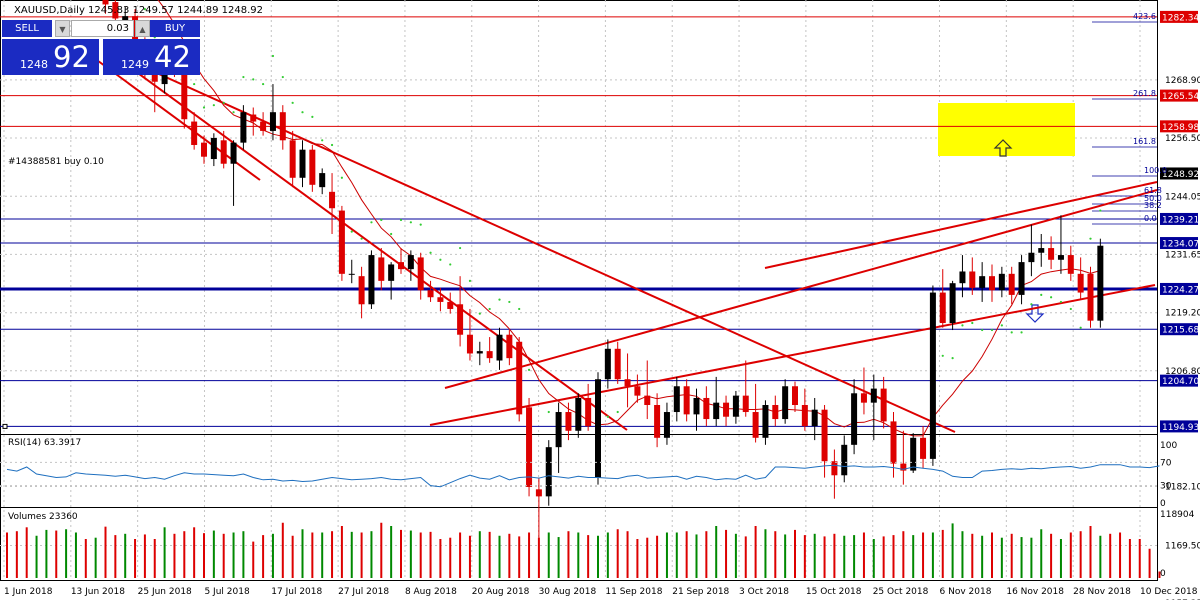 This screenshot has width=1200, height=600. I want to click on rsi-tick-label: 100, so click(1168, 446).